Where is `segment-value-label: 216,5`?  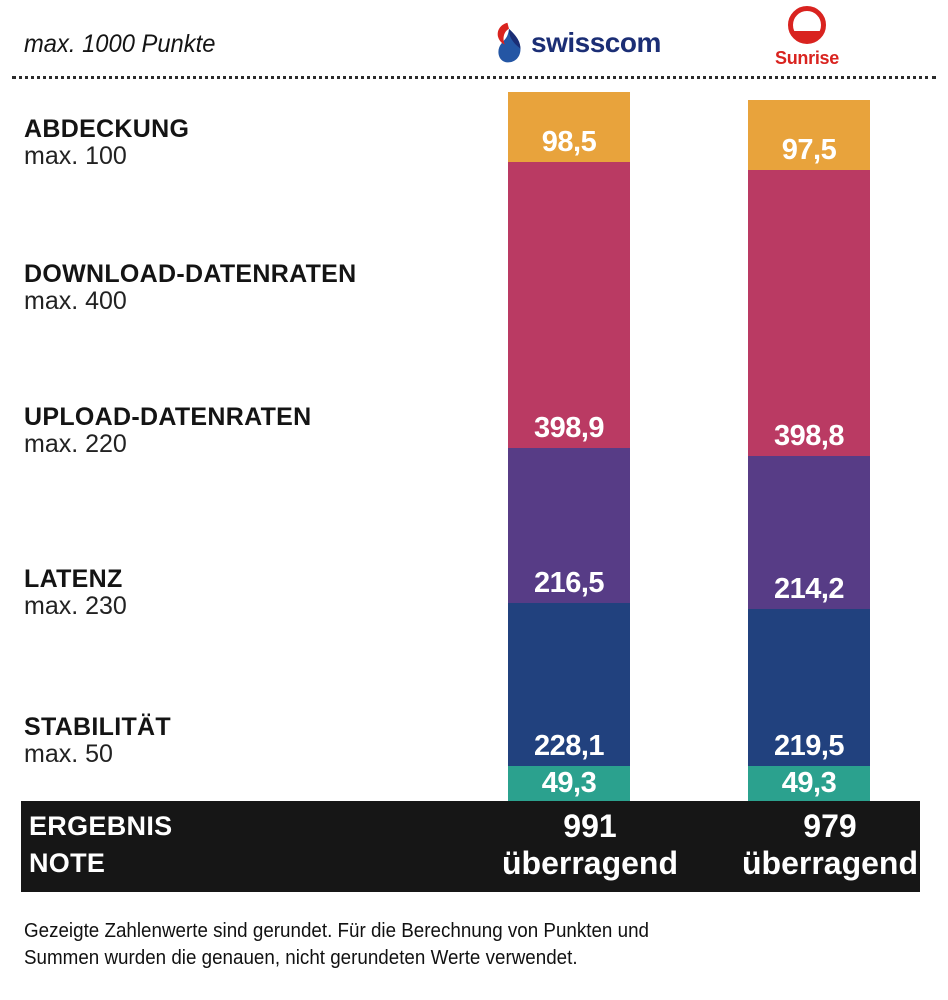 segment-value-label: 216,5 is located at coordinates (569, 582).